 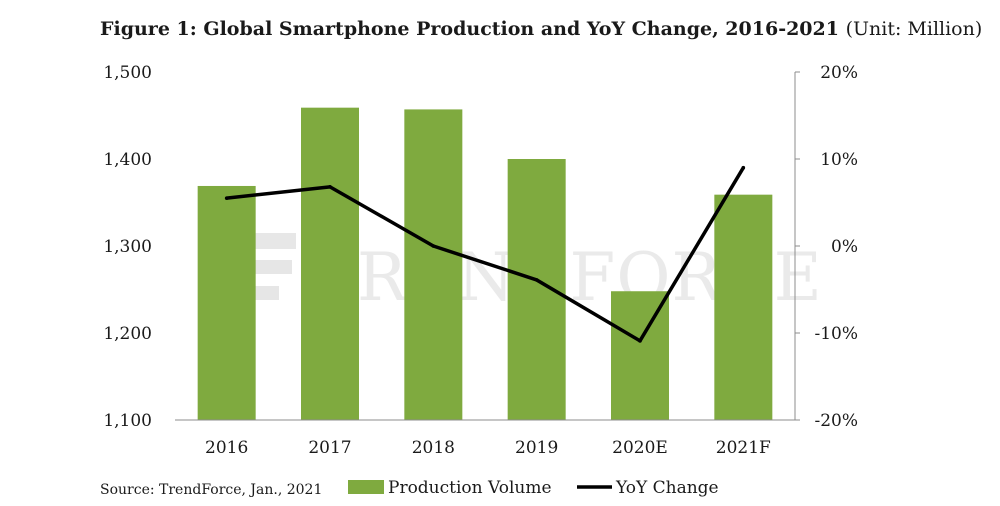 What do you see at coordinates (536, 448) in the screenshot?
I see `x-tick-label: 2019` at bounding box center [536, 448].